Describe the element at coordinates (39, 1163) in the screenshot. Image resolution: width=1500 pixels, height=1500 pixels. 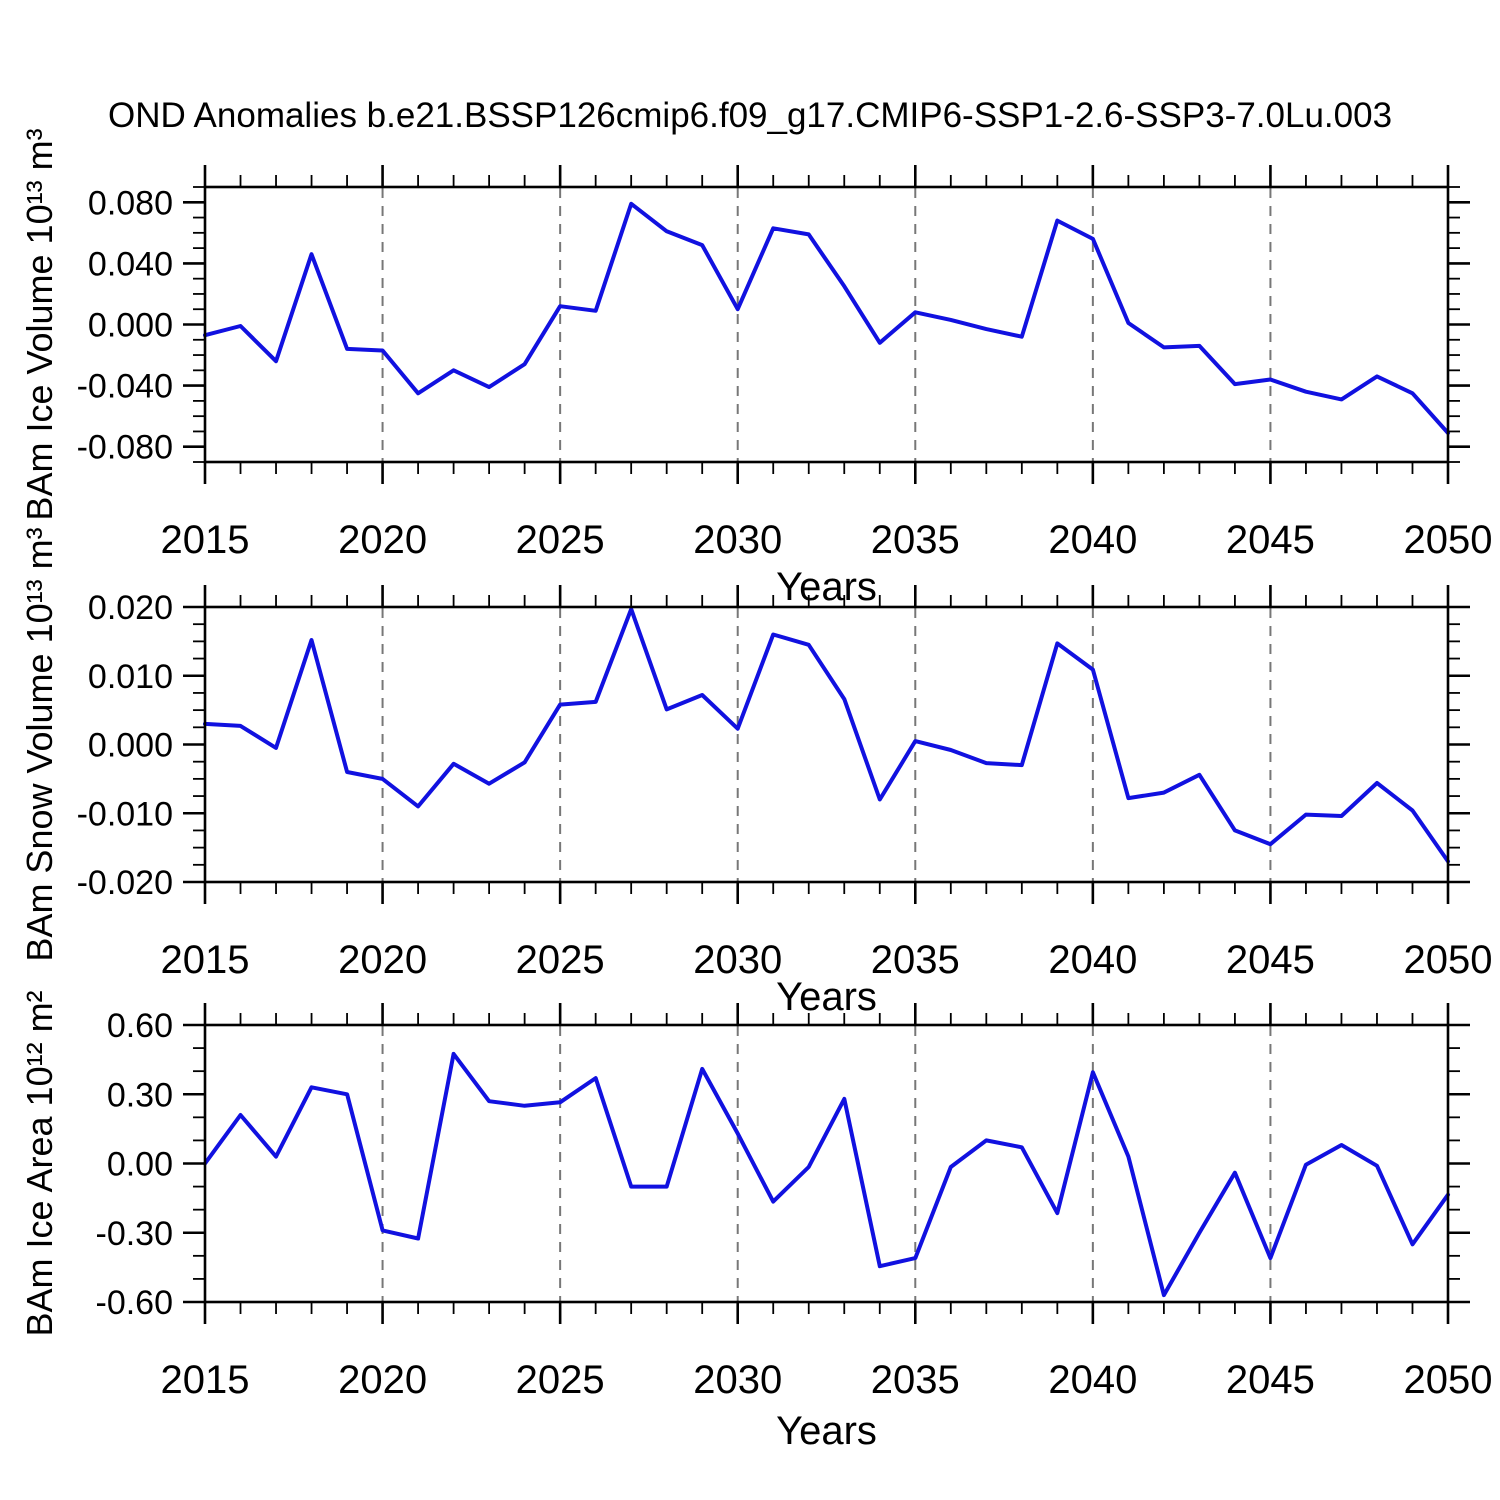
I see `y-axis-title: BAm Ice Area 10¹² m²` at that location.